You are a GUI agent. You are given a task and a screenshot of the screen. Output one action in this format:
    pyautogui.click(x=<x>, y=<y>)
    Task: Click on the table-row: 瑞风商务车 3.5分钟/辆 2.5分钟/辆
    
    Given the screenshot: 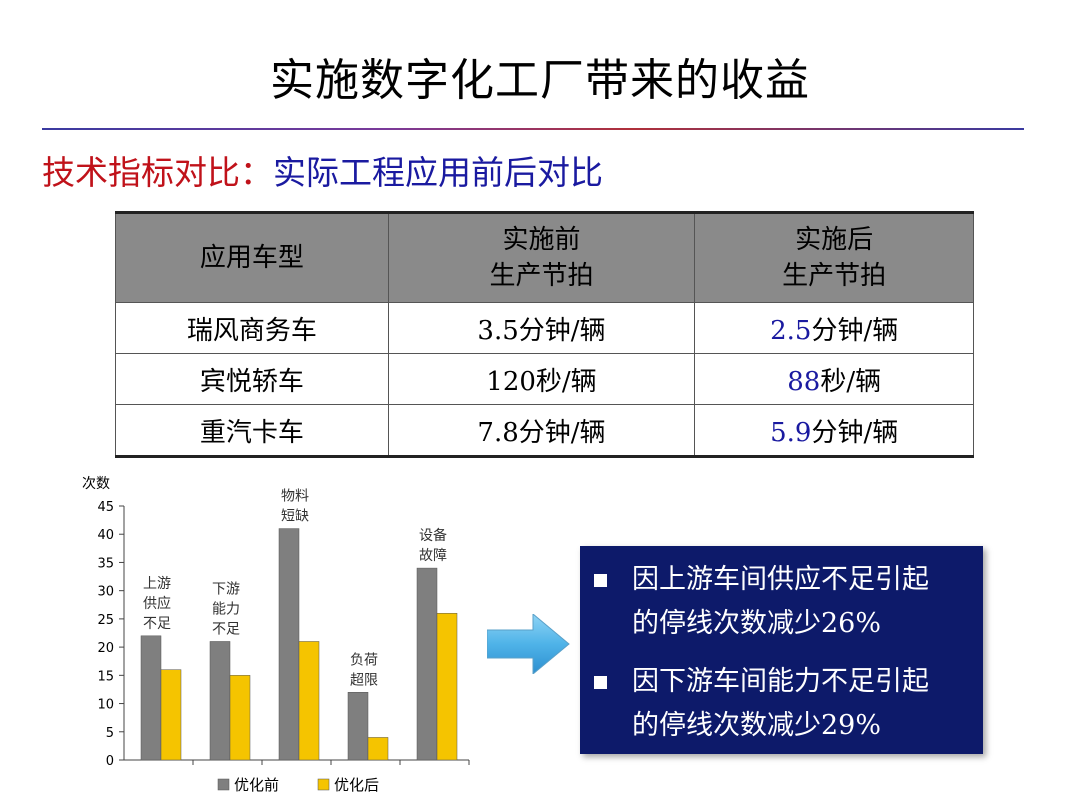 What is the action you would take?
    pyautogui.click(x=544, y=328)
    